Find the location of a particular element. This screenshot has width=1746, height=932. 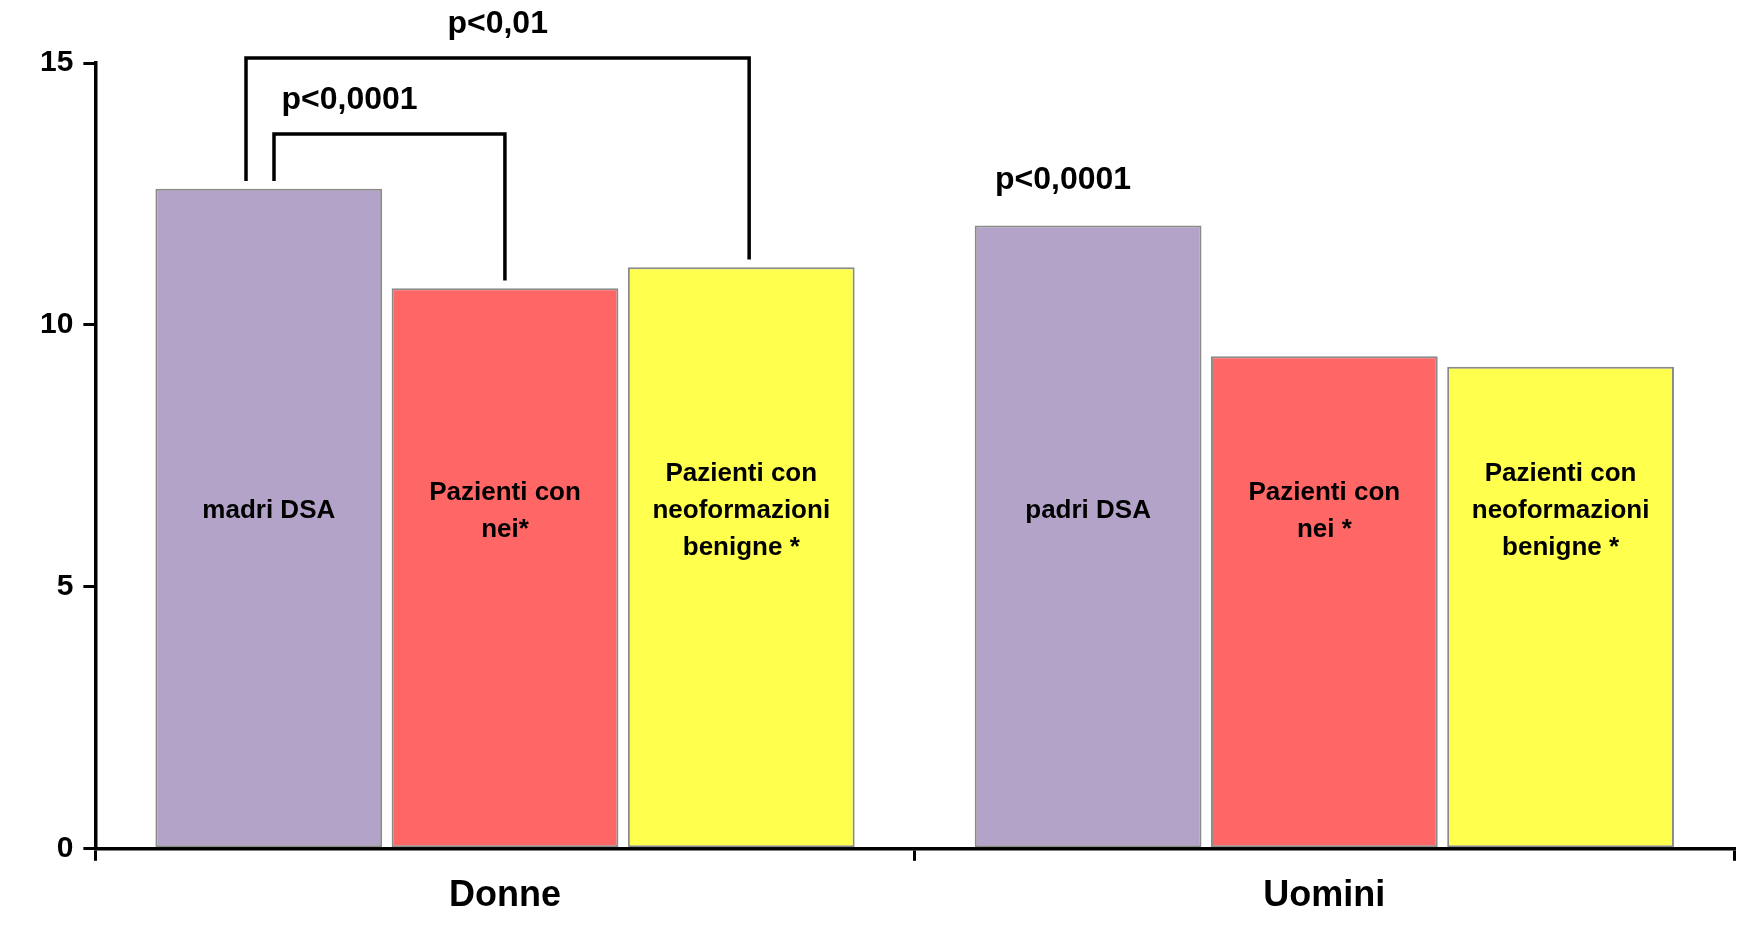

annotation: madri DSA is located at coordinates (269, 509).